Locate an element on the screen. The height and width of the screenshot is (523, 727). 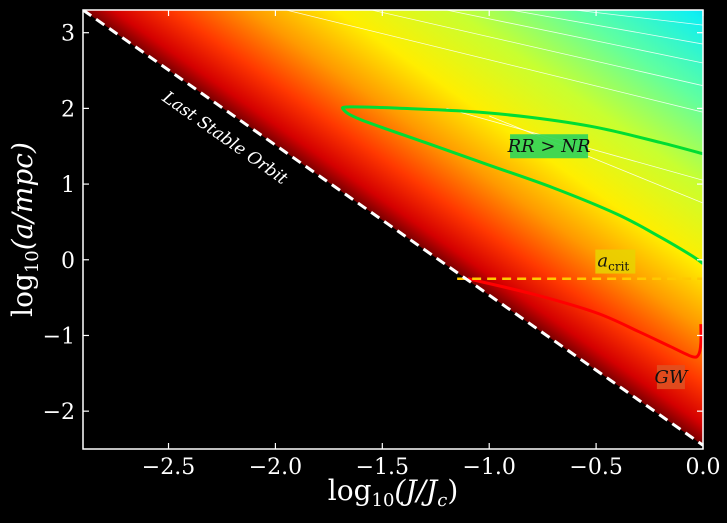
x-tick-label: −1.5 is located at coordinates (382, 467).